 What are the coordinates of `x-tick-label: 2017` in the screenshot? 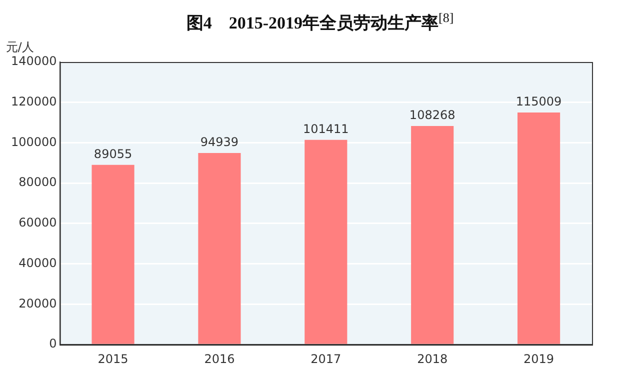 It's located at (326, 359).